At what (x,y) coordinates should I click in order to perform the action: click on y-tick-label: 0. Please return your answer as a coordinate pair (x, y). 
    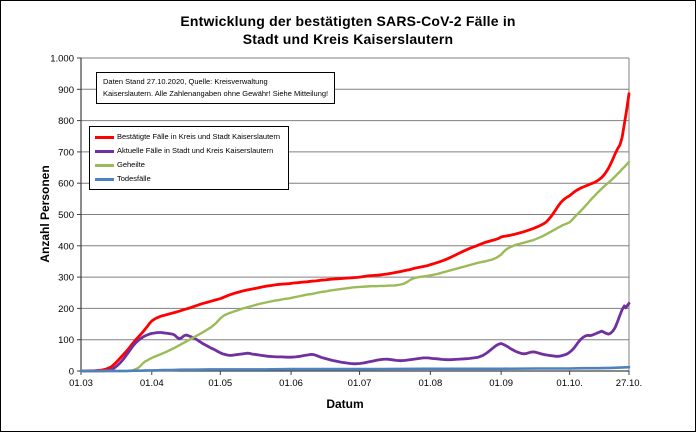
    Looking at the image, I should click on (71, 372).